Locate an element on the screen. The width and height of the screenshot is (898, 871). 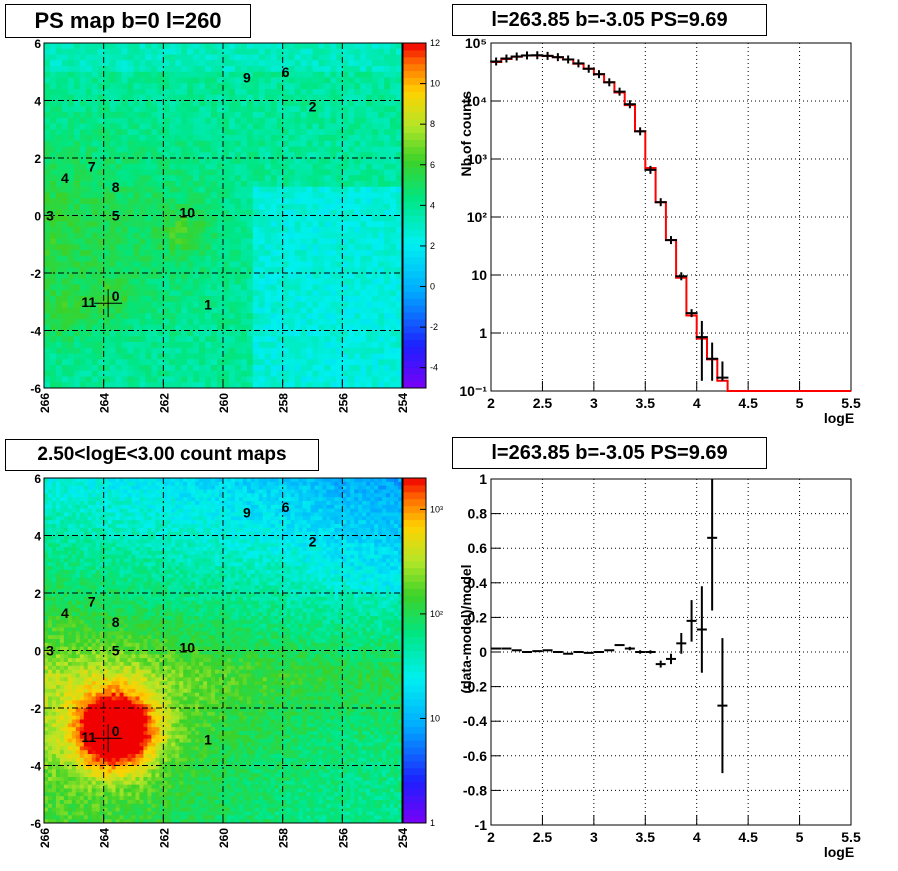
ps-map-colorbar-label: 6 is located at coordinates (432, 165).